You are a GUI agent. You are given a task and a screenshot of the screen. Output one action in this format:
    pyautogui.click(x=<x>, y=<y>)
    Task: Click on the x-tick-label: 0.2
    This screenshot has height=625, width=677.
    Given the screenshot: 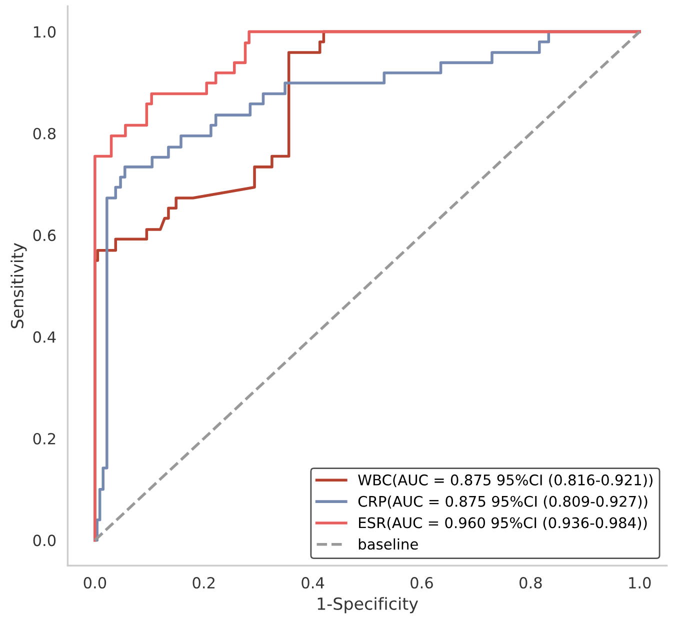 What is the action you would take?
    pyautogui.click(x=203, y=583)
    